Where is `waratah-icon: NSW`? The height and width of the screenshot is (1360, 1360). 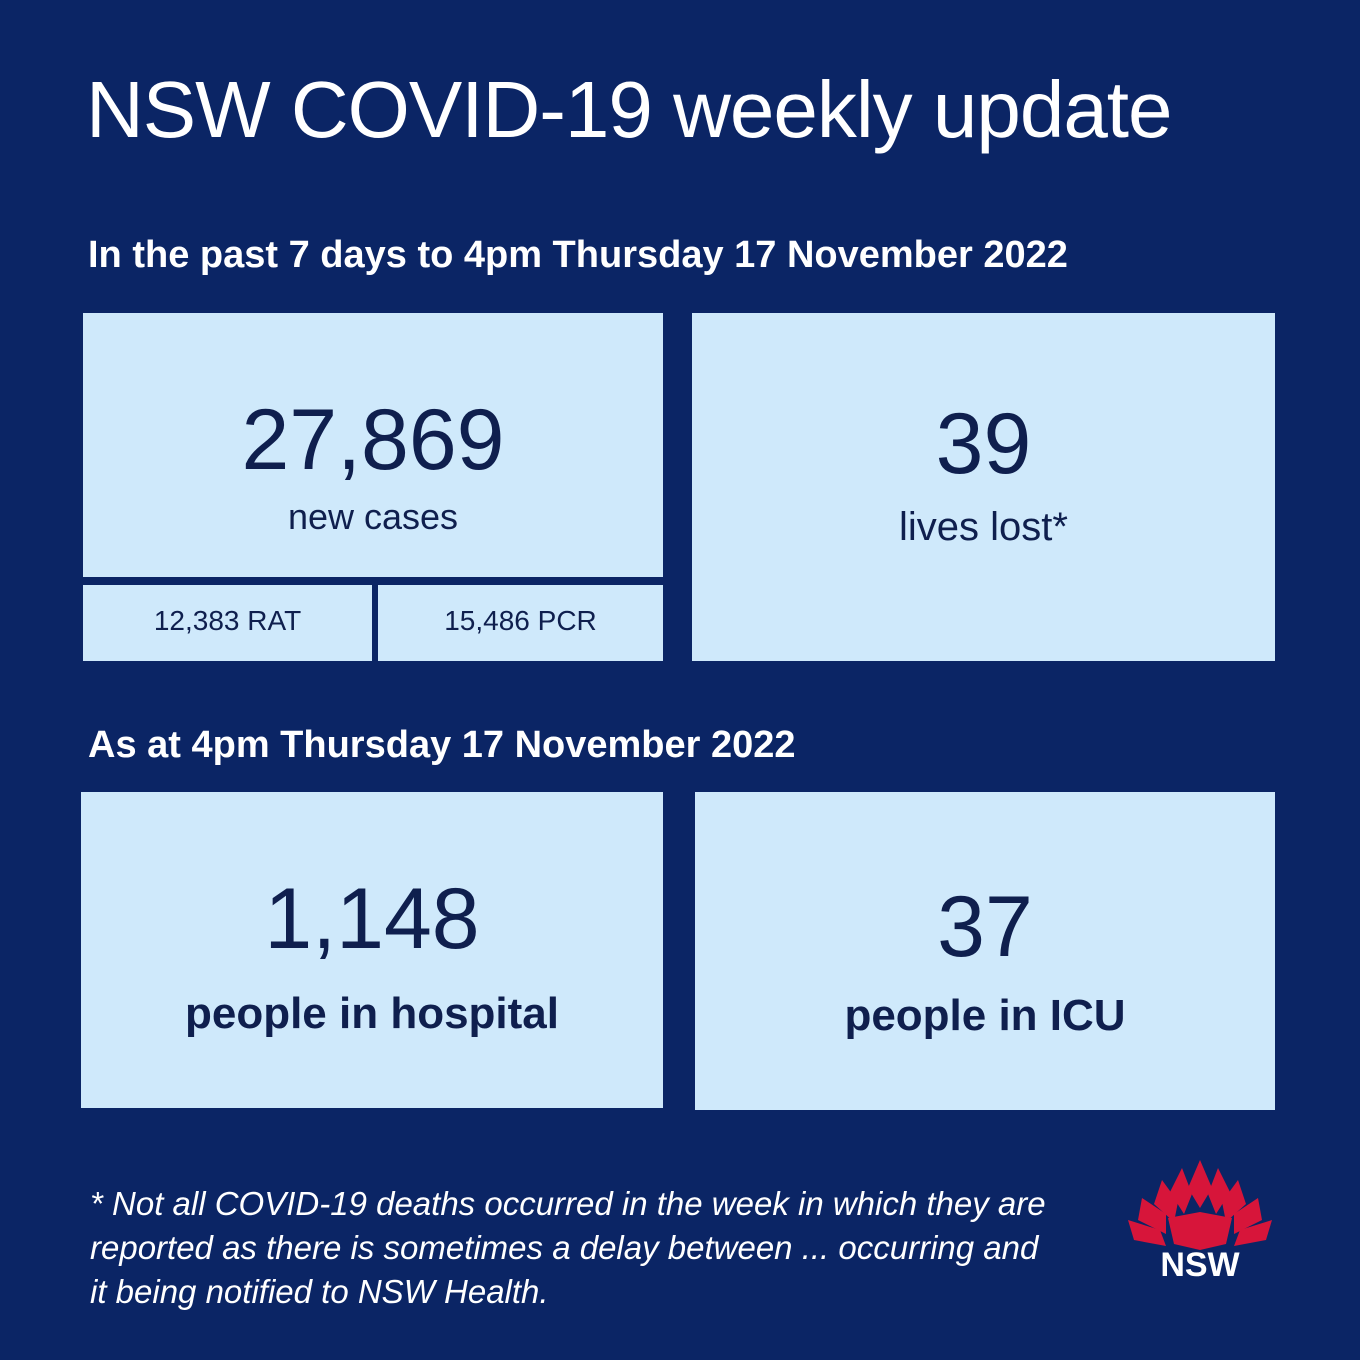
waratah-icon: NSW is located at coordinates (1200, 1222).